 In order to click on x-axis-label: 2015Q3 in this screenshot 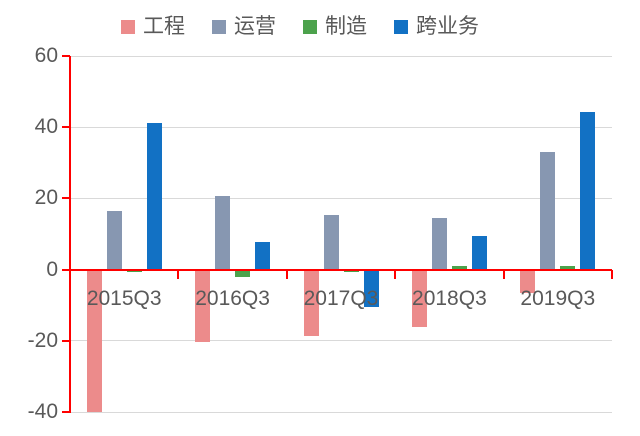, I will do `click(124, 298)`.